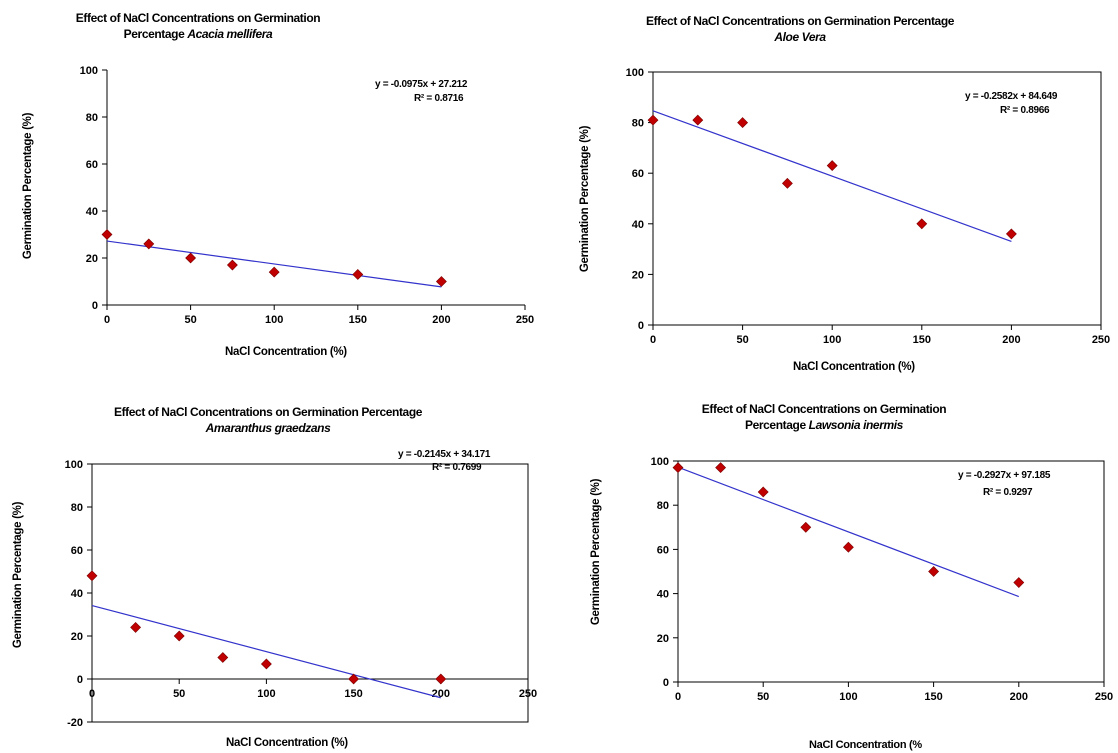 This screenshot has width=1118, height=753. Describe the element at coordinates (268, 428) in the screenshot. I see `species-name: Amaranthus graedzans` at that location.